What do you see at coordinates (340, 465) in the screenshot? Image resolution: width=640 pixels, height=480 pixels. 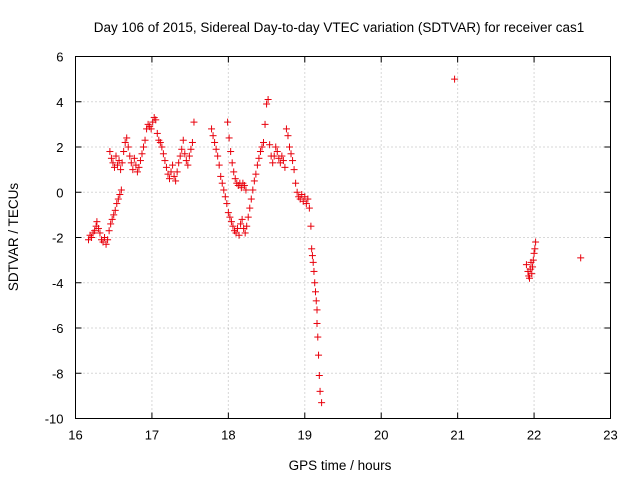 I see `x-axis-label: GPS time / hours` at bounding box center [340, 465].